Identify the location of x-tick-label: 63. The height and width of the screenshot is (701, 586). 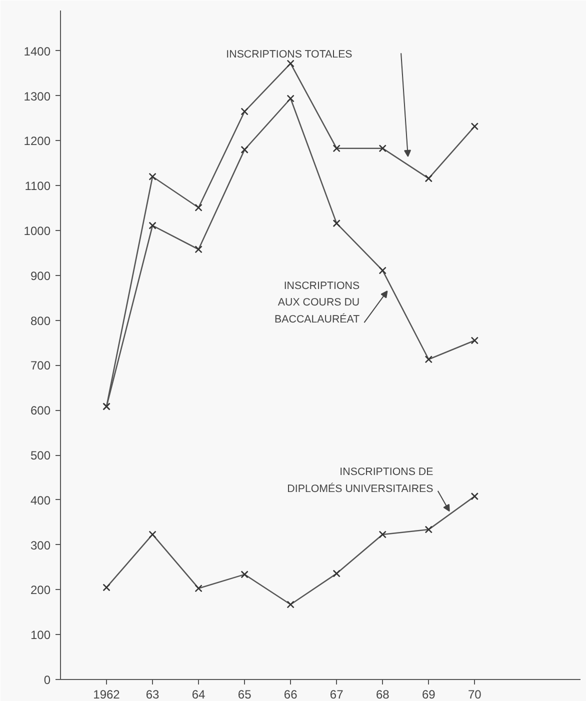
(153, 694).